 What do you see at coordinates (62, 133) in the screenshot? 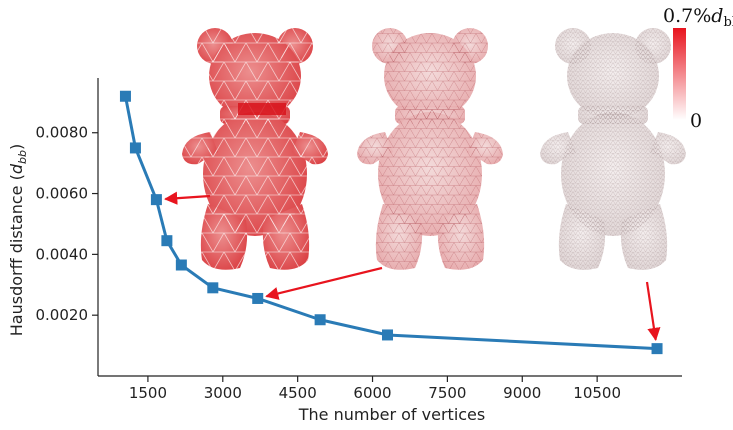
I see `y-tick-label: 0.0080` at bounding box center [62, 133].